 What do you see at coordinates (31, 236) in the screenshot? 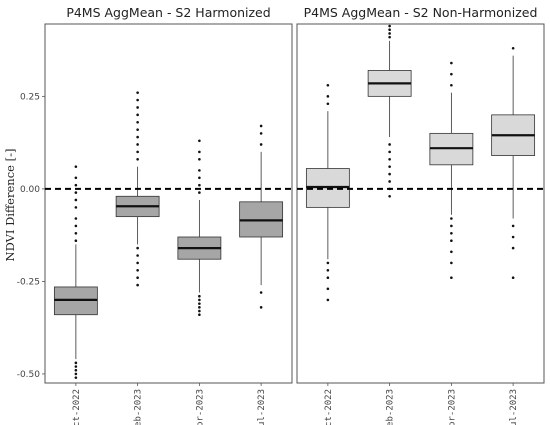
I see `y-axis-ticks: 0.25 0.00 -0.25 -0.50` at bounding box center [31, 236].